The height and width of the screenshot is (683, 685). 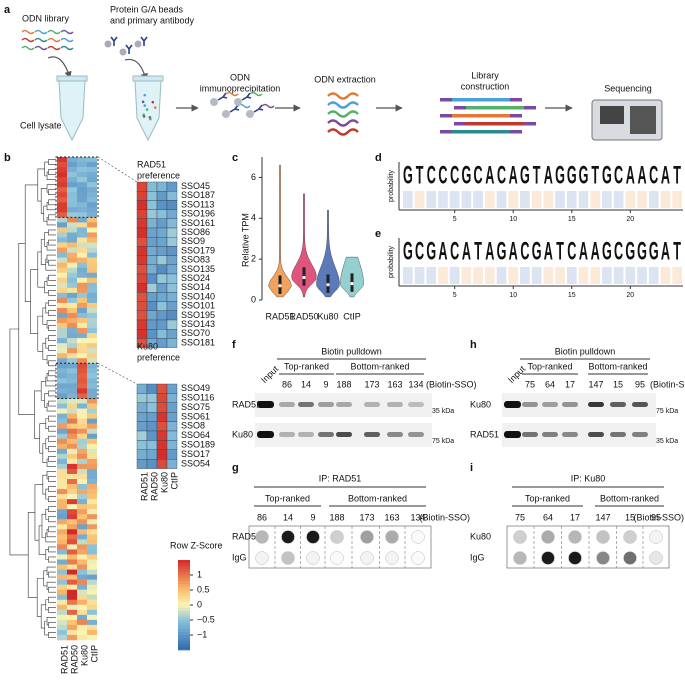 What do you see at coordinates (145, 95) in the screenshot?
I see `lysate-dot` at bounding box center [145, 95].